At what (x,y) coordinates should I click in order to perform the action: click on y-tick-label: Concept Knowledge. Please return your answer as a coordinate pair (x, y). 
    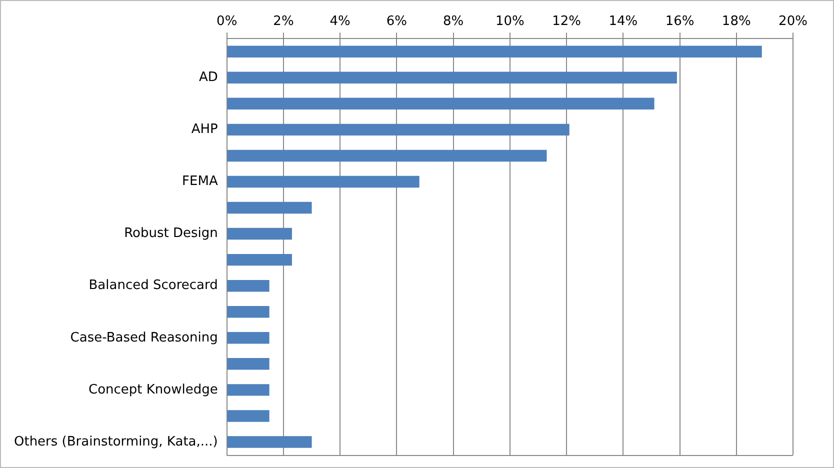
    Looking at the image, I should click on (153, 390).